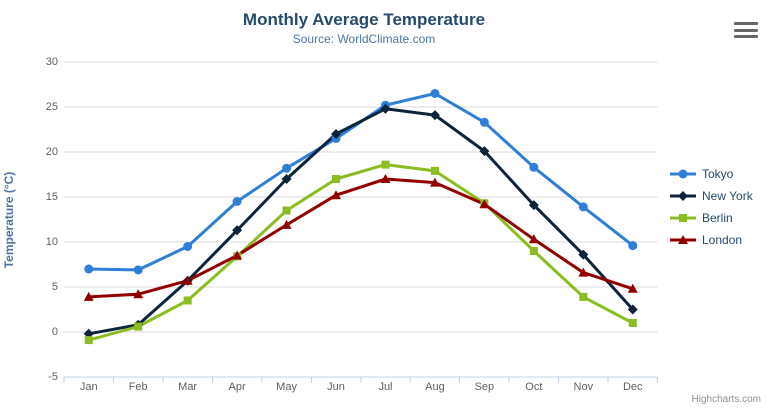  What do you see at coordinates (727, 196) in the screenshot?
I see `legend-item-label: New York` at bounding box center [727, 196].